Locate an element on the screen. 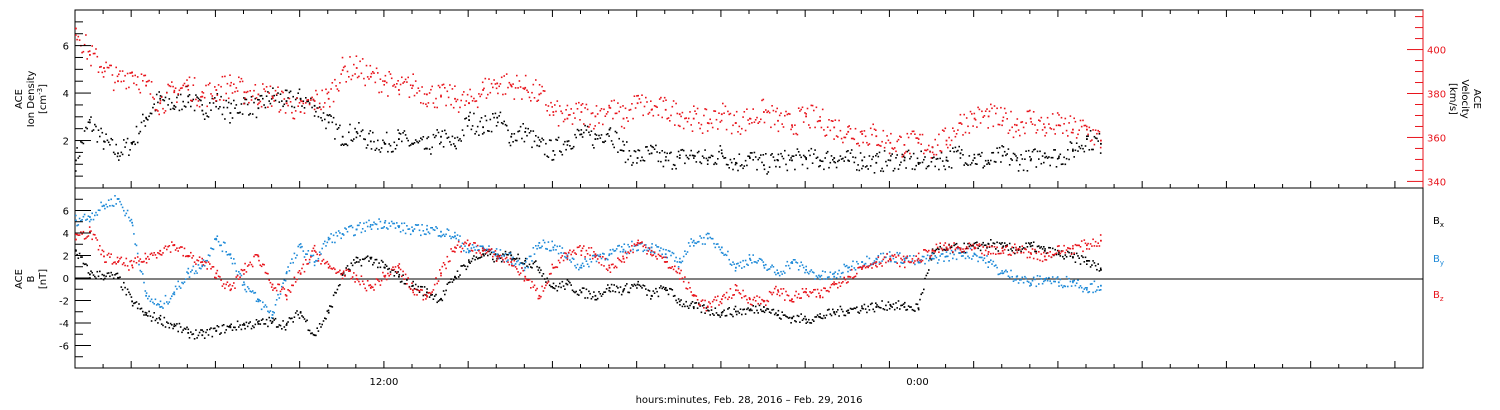 This screenshot has width=1500, height=410. density-point-sample is located at coordinates (932, 158).